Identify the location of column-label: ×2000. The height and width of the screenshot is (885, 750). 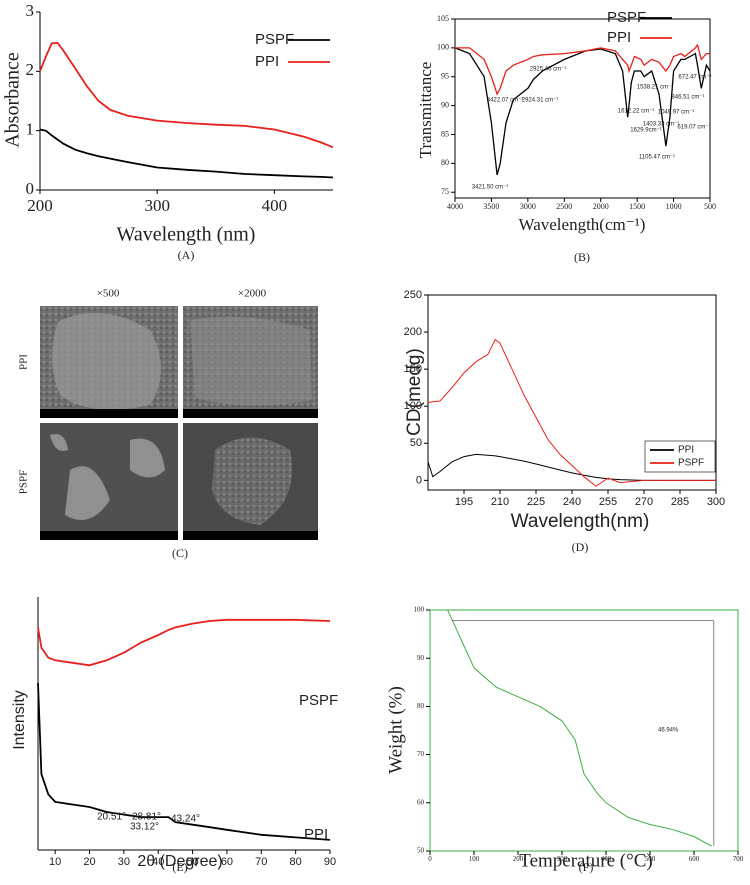
(252, 294).